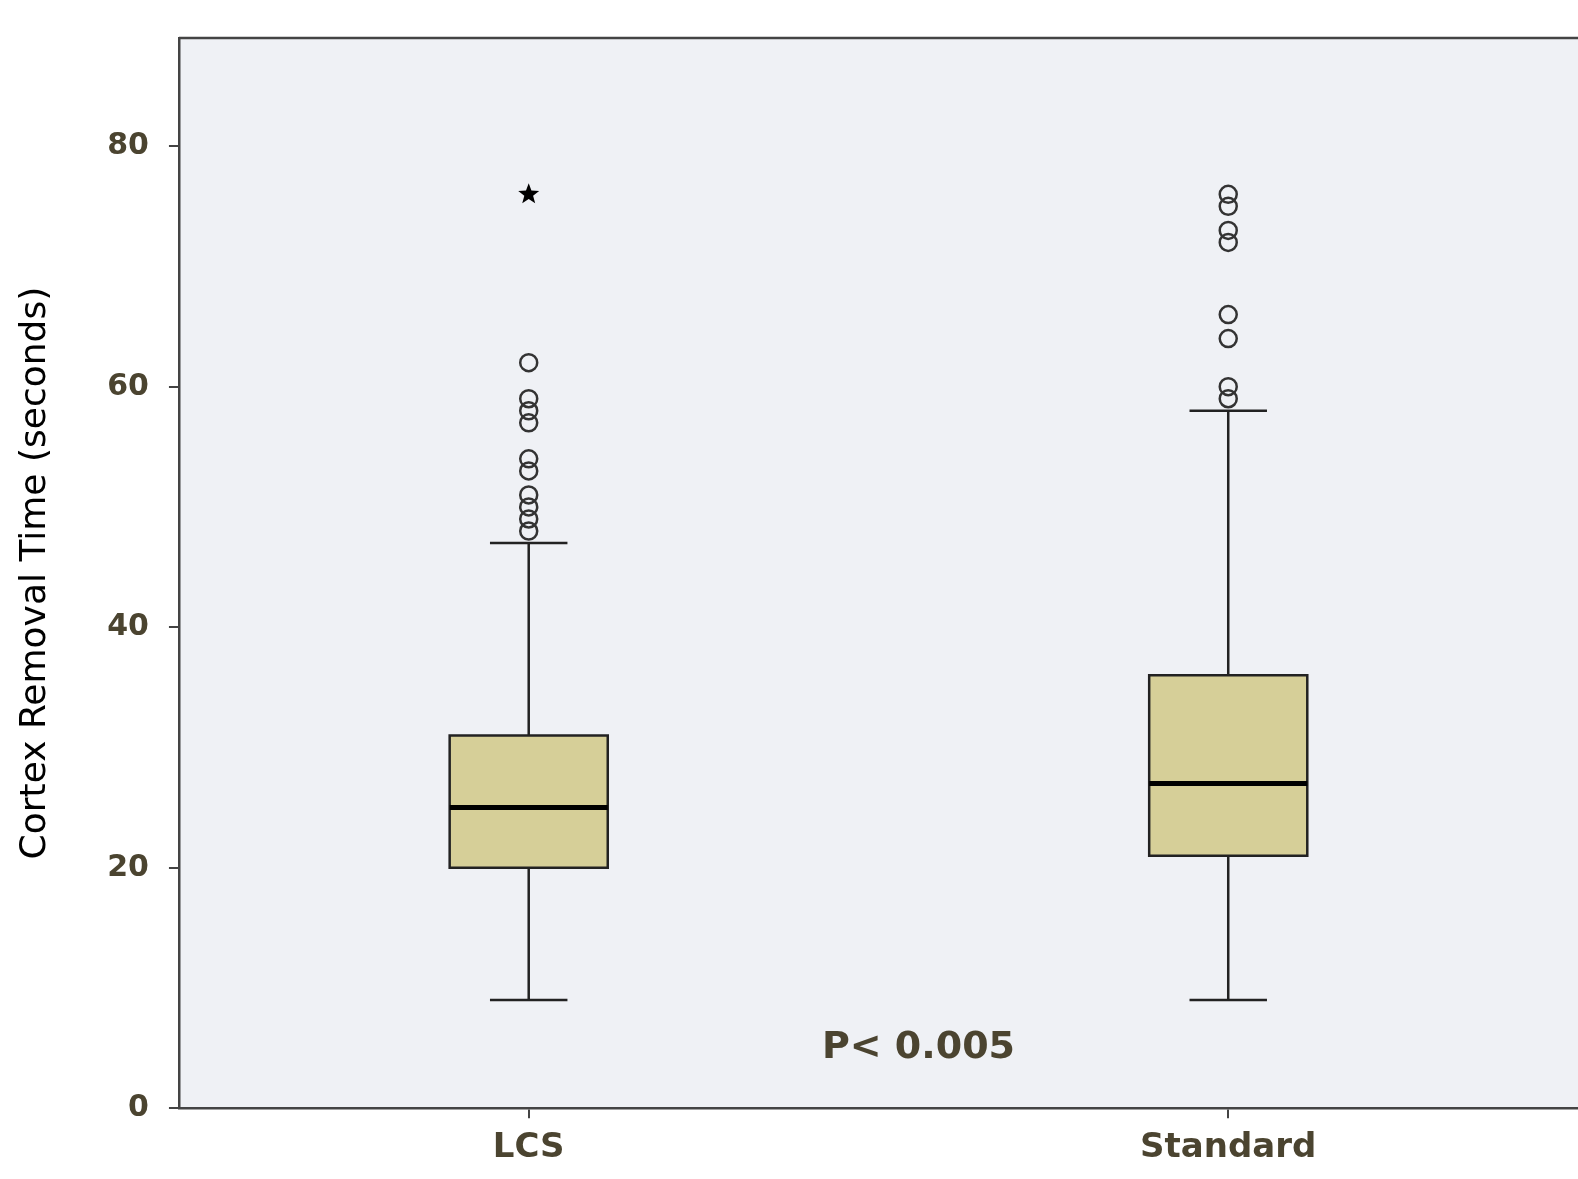  I want to click on y-tick-label: 0, so click(138, 1105).